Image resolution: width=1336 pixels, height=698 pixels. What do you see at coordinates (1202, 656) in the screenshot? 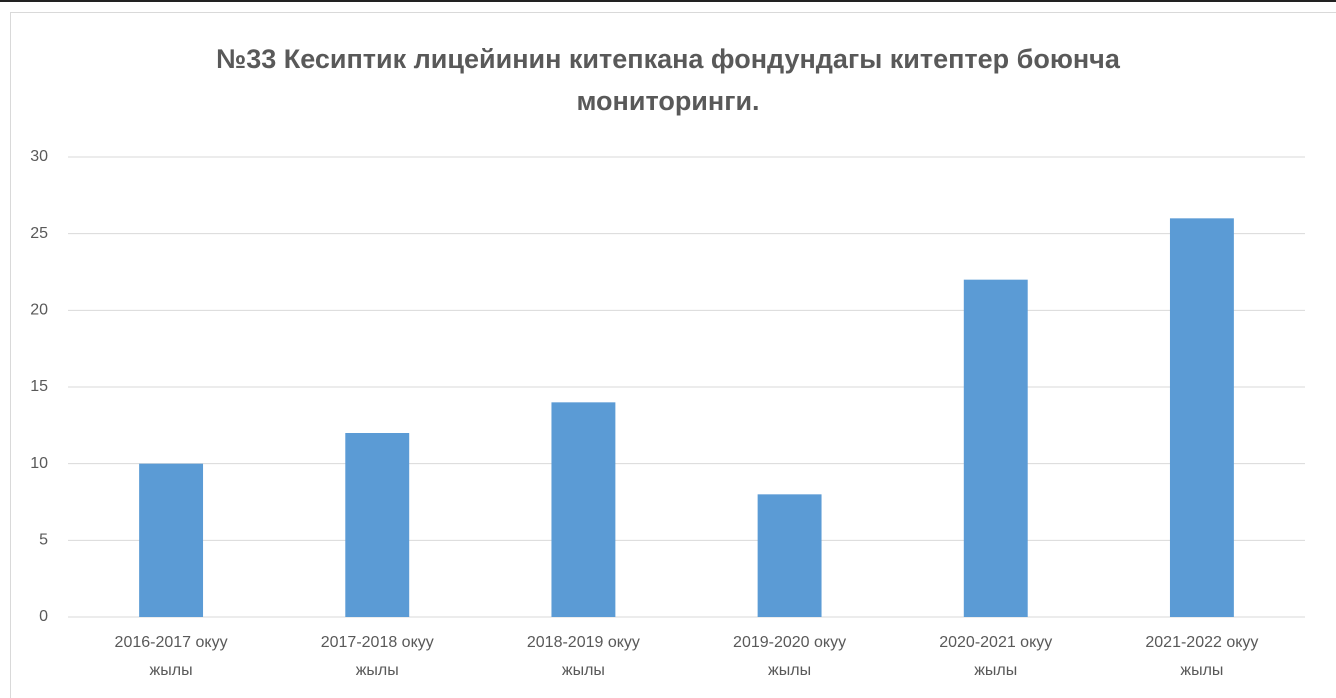
I see `x-tick-label: 2021-2022 окуу жылы` at bounding box center [1202, 656].